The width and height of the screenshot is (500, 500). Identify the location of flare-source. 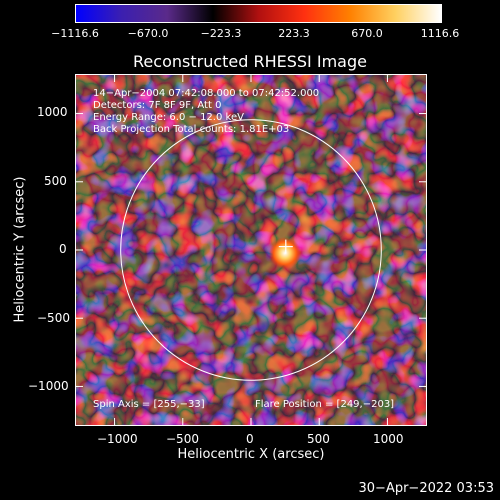
(284, 253).